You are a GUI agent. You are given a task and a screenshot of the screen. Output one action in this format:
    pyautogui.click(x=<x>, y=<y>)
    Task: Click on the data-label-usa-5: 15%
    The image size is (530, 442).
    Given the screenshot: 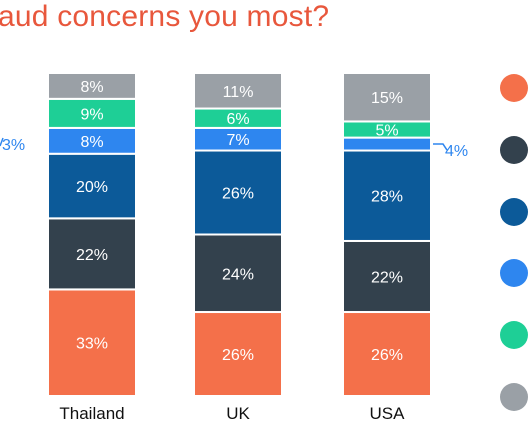 What is the action you would take?
    pyautogui.click(x=387, y=98)
    